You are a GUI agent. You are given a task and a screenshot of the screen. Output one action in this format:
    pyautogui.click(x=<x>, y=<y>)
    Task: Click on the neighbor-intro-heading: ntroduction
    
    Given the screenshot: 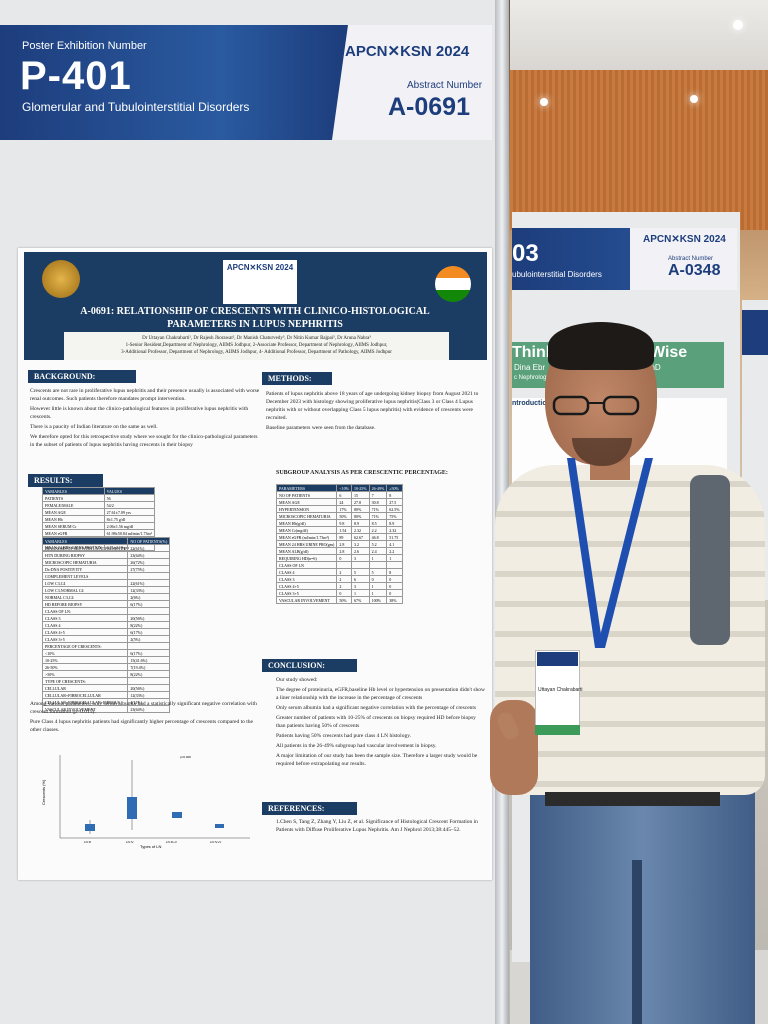 What is the action you would take?
    pyautogui.click(x=531, y=403)
    